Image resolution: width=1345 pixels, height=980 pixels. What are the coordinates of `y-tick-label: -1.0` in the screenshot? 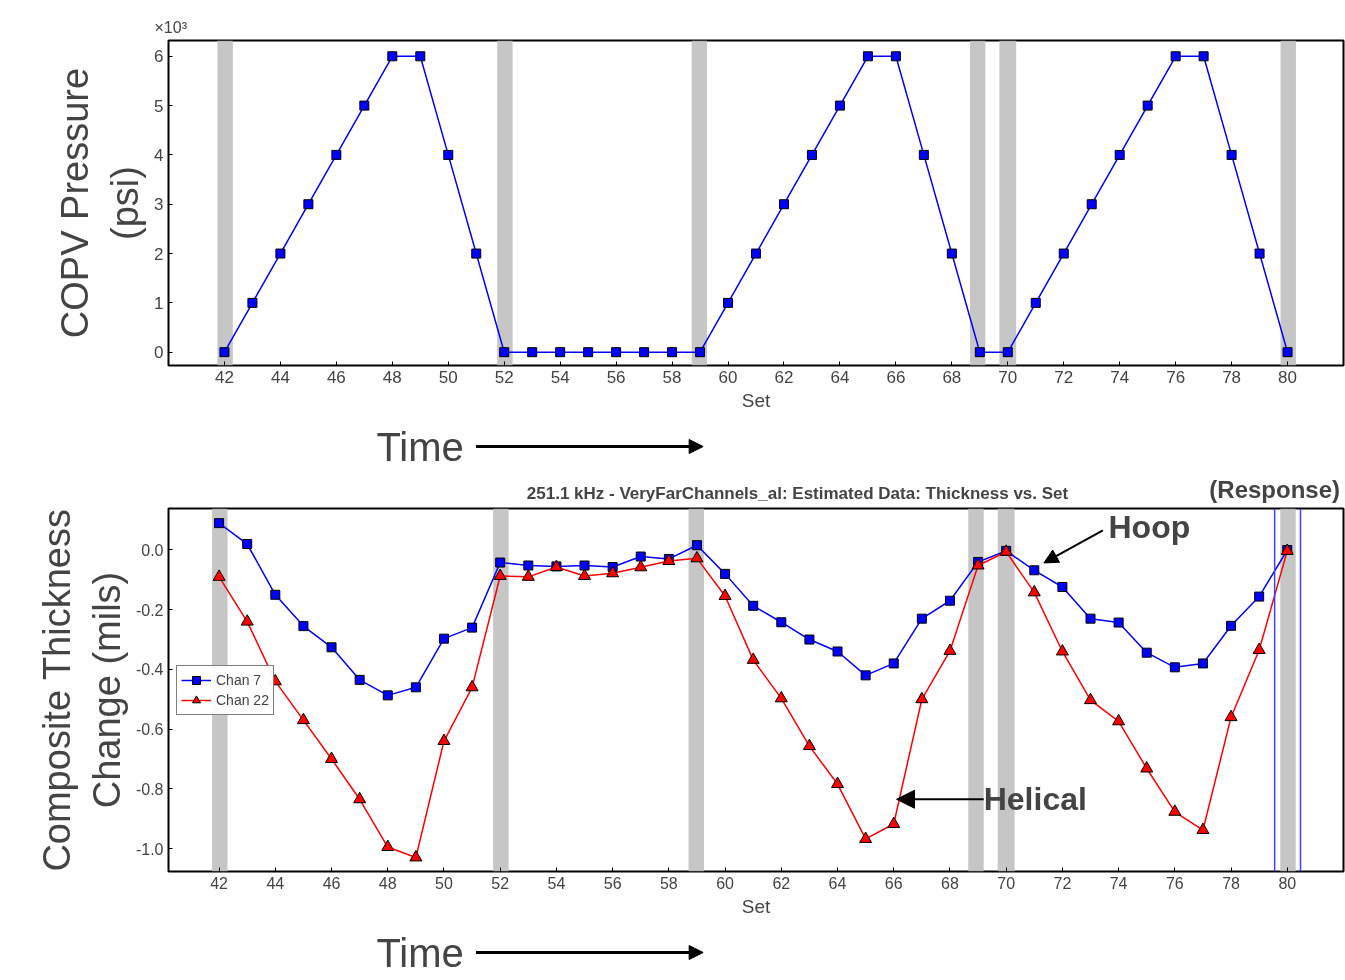 It's located at (149, 849).